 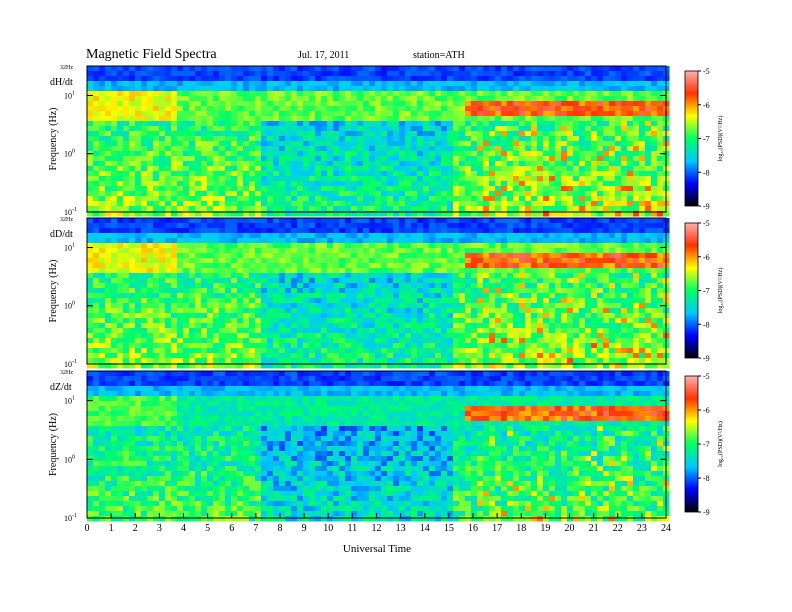 What do you see at coordinates (691, 138) in the screenshot?
I see `colorbar` at bounding box center [691, 138].